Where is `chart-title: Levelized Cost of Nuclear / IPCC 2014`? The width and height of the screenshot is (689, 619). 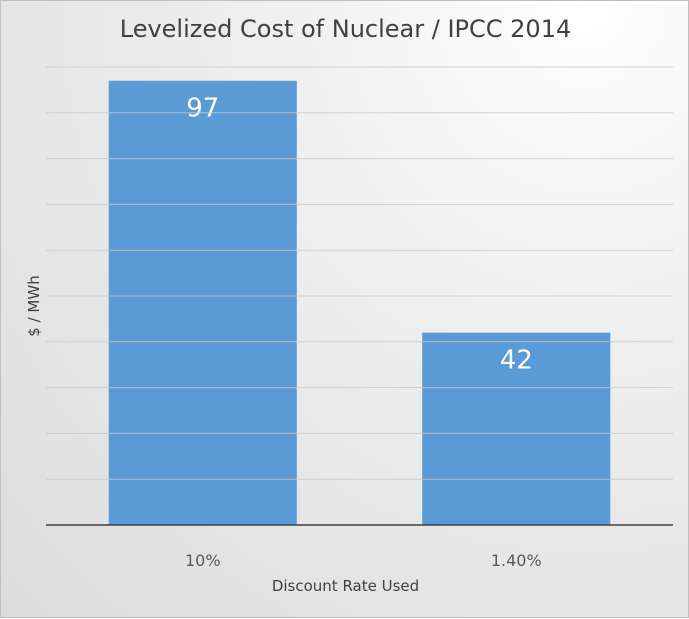
chart-title: Levelized Cost of Nuclear / IPCC 2014 is located at coordinates (345, 29).